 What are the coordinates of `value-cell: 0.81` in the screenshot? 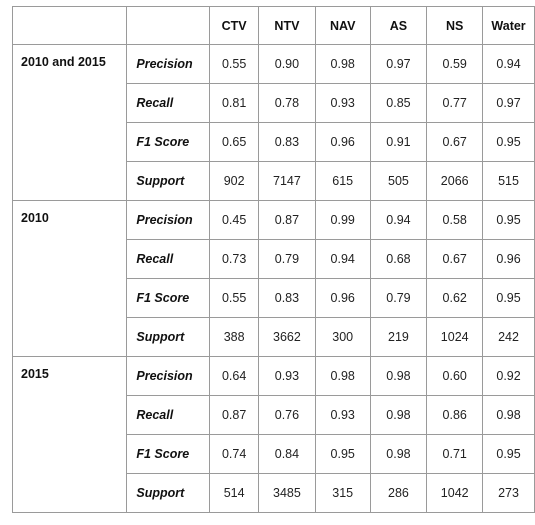 It's located at (234, 103).